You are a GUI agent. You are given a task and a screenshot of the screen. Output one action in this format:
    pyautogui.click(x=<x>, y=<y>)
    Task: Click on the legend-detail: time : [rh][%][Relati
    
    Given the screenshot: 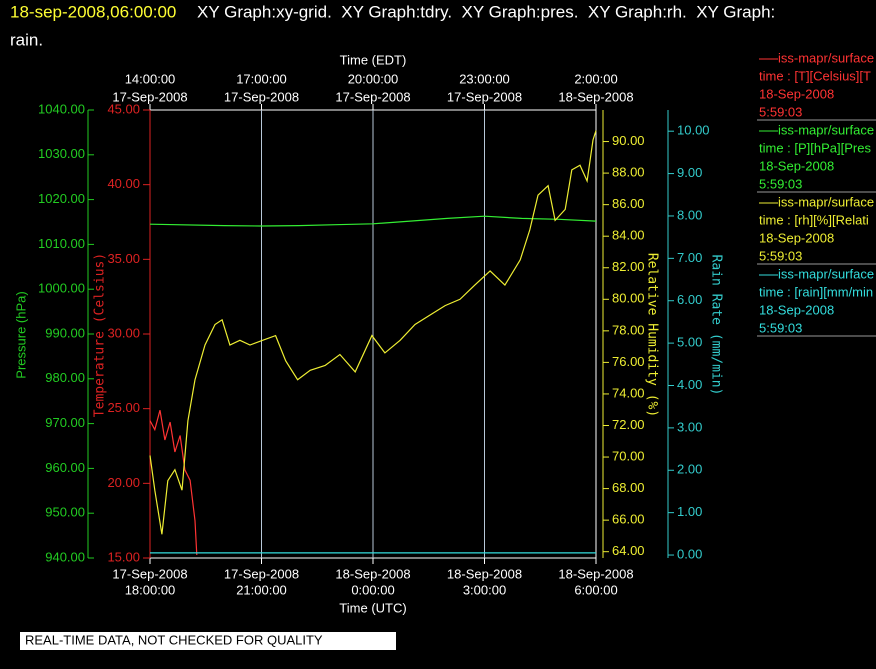 What is the action you would take?
    pyautogui.click(x=814, y=219)
    